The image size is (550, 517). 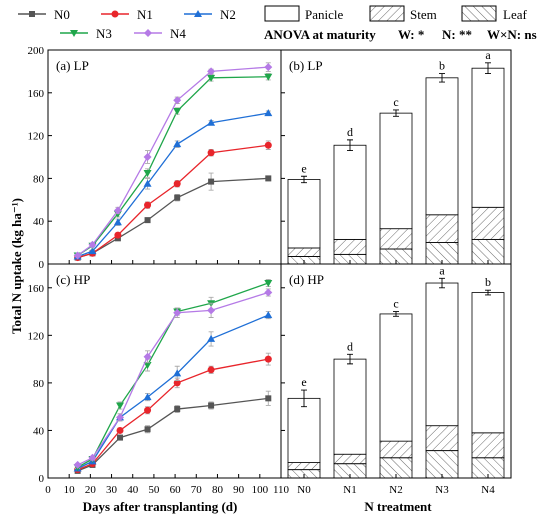 What do you see at coordinates (48, 490) in the screenshot?
I see `x-tick-label: 0` at bounding box center [48, 490].